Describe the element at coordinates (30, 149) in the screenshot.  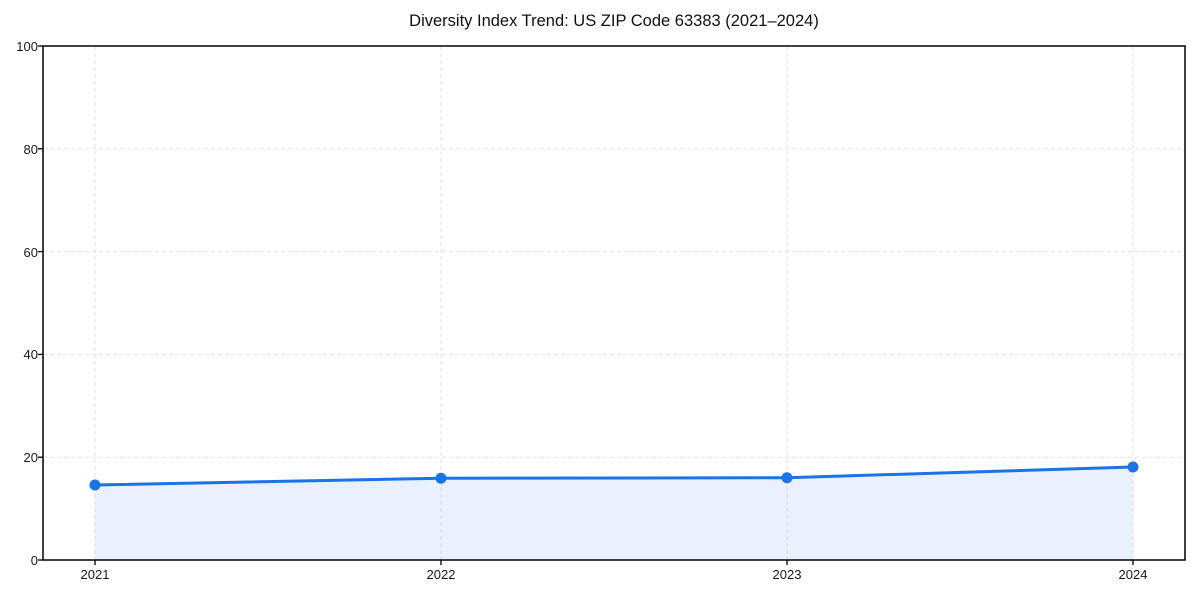
I see `y-tick-label-80: 80` at that location.